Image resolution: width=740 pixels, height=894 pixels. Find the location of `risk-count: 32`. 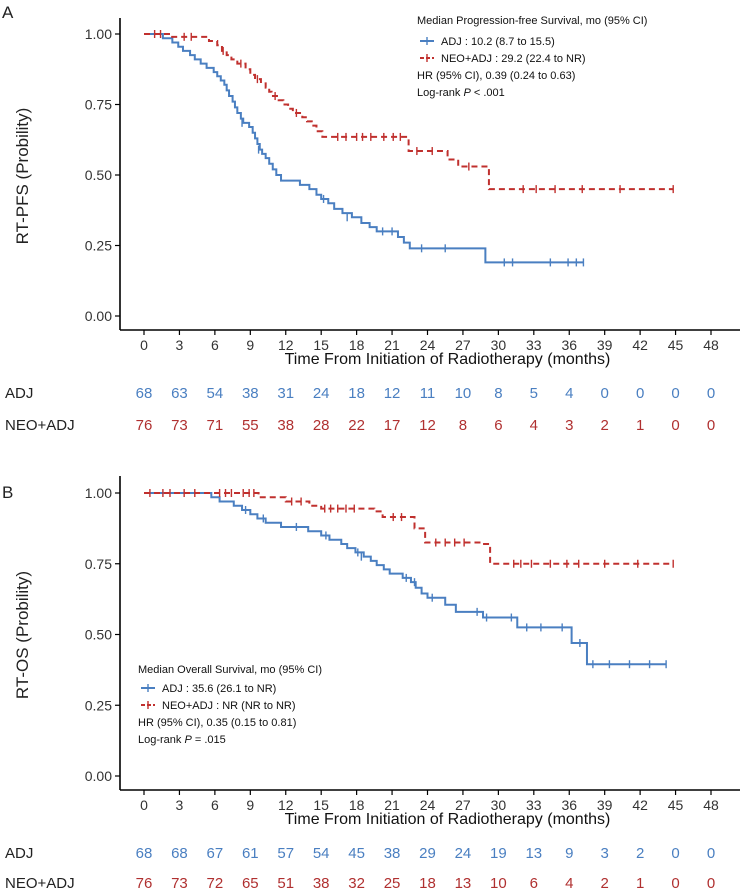

risk-count: 32 is located at coordinates (356, 883).